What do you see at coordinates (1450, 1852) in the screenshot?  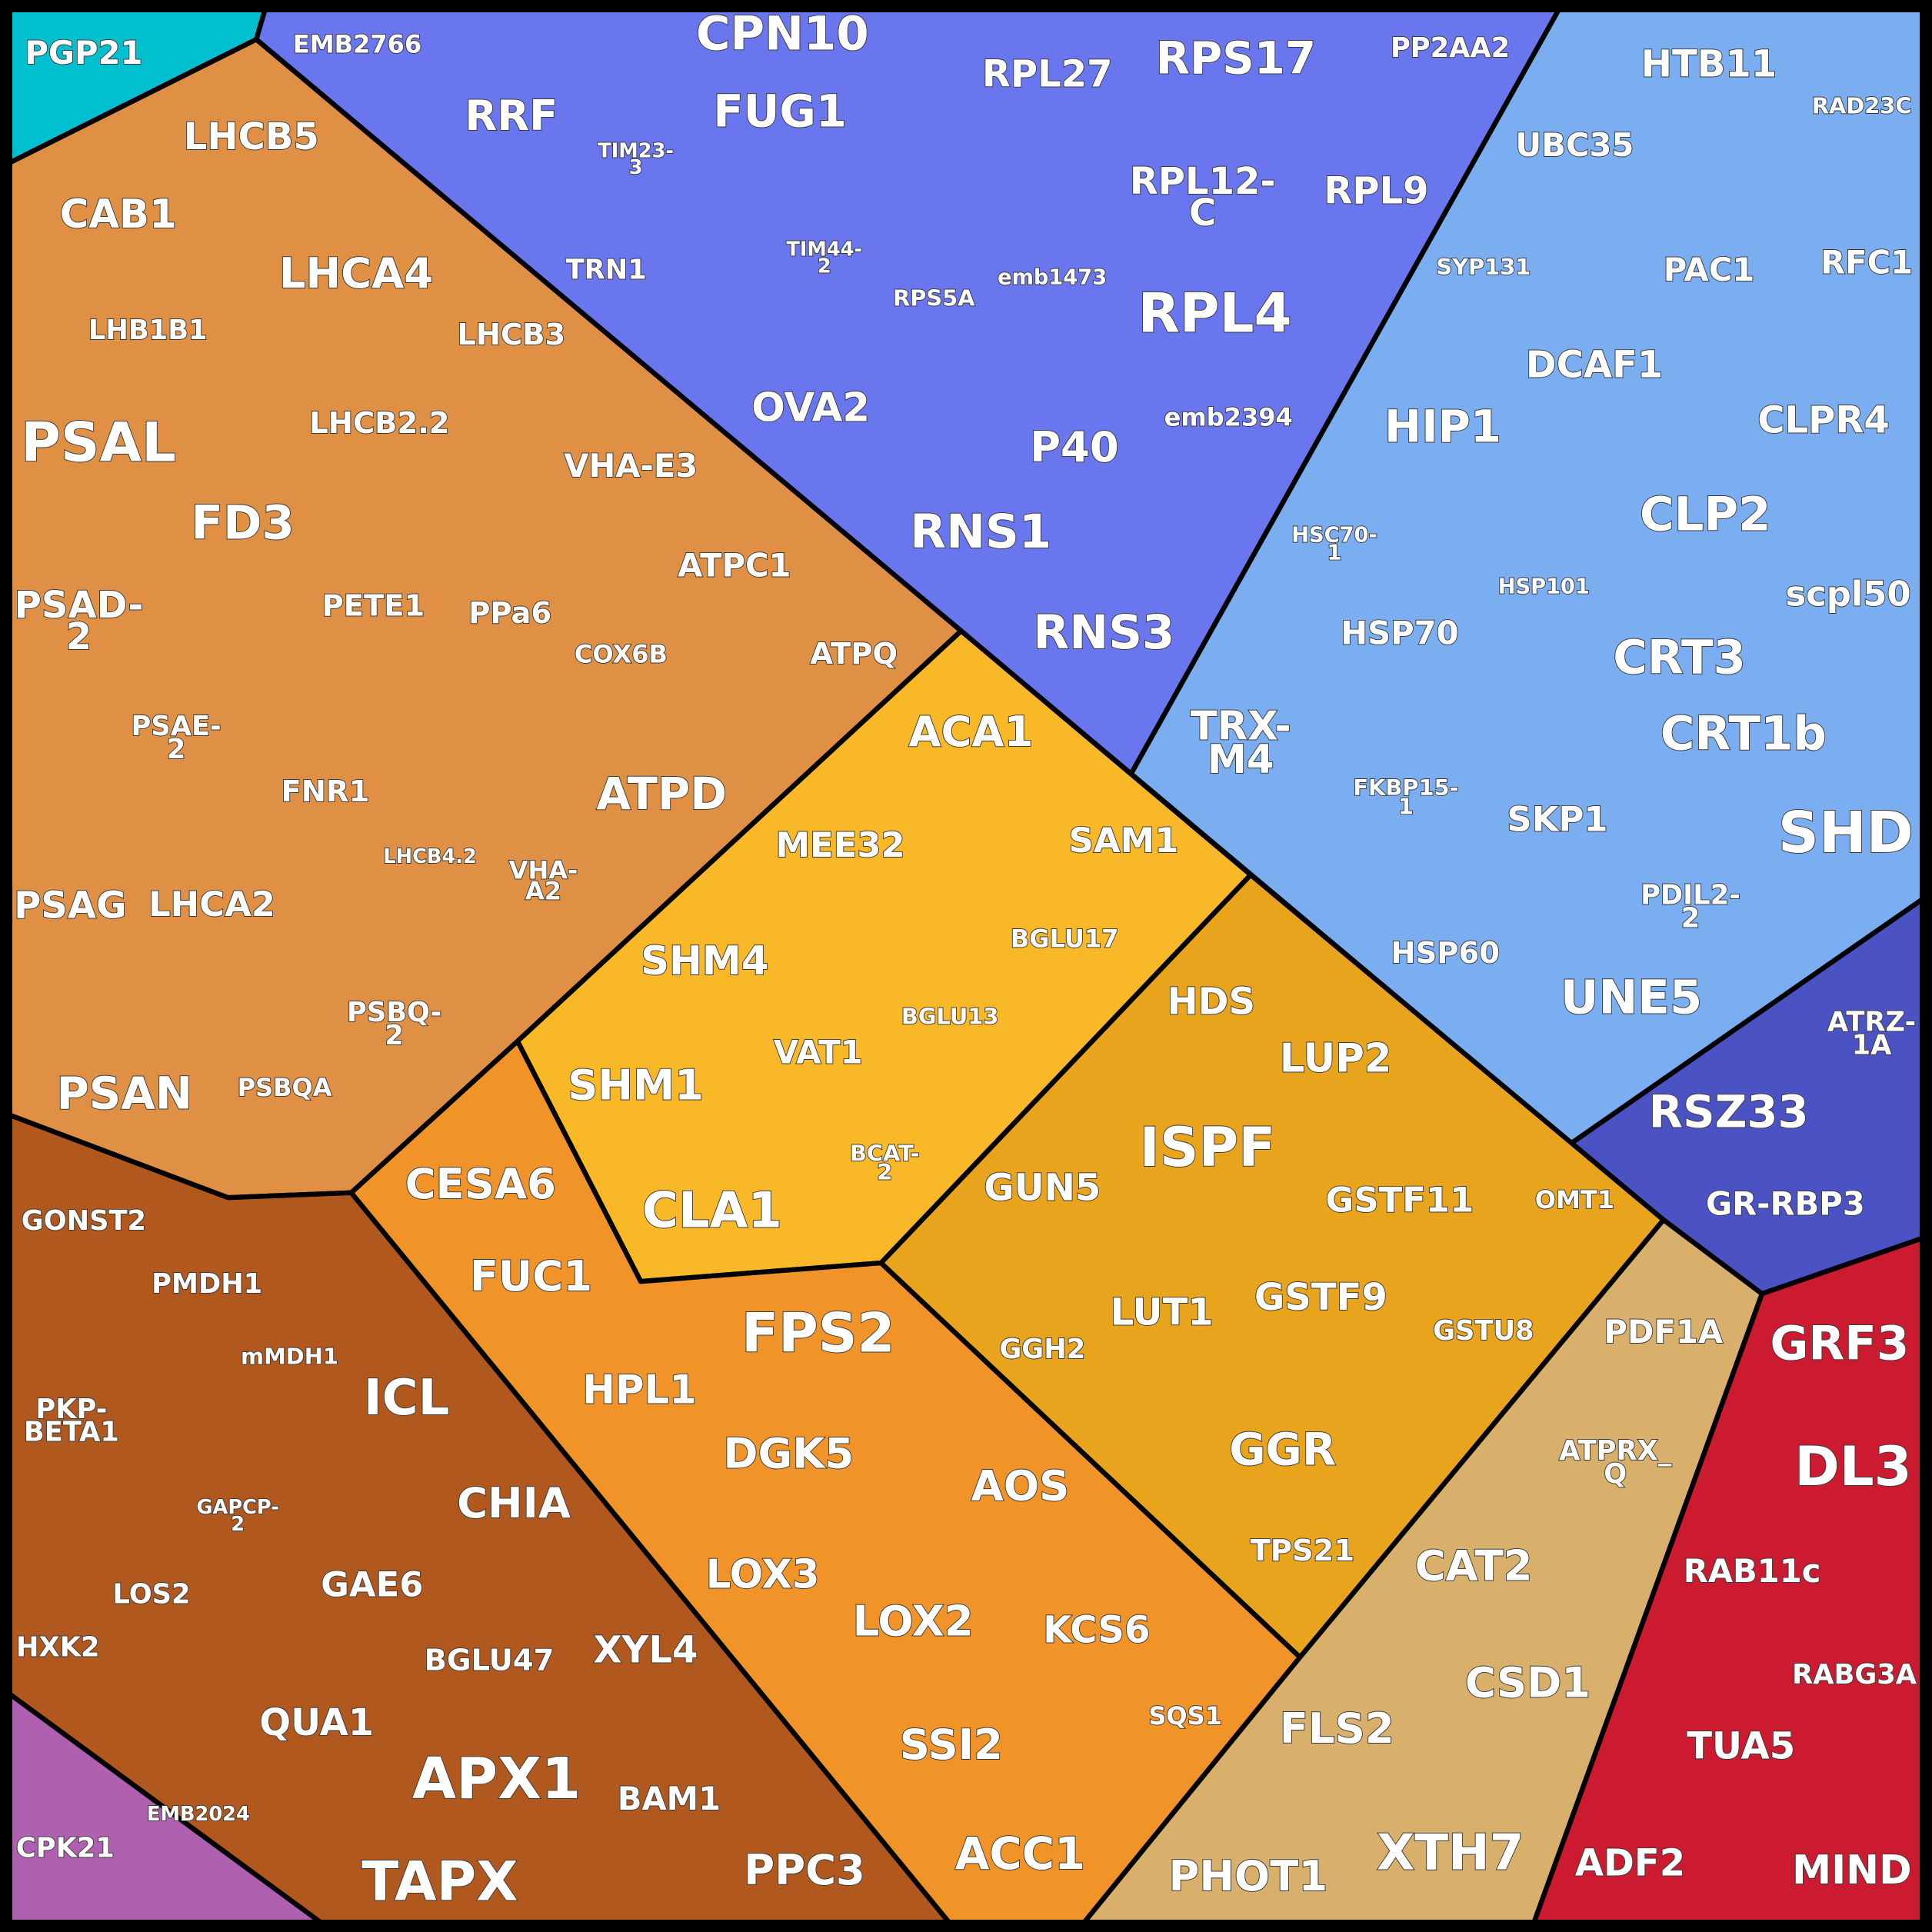 I see `cell-label: XTH7` at bounding box center [1450, 1852].